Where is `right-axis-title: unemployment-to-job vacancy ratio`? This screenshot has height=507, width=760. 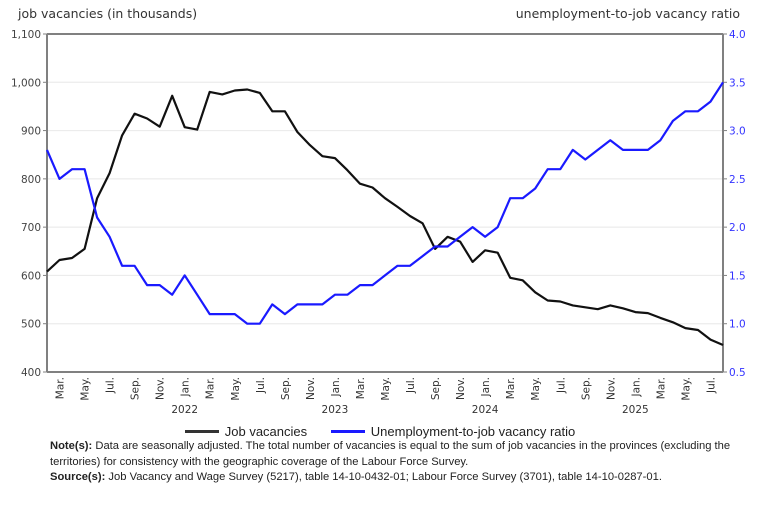
right-axis-title: unemployment-to-job vacancy ratio is located at coordinates (627, 13).